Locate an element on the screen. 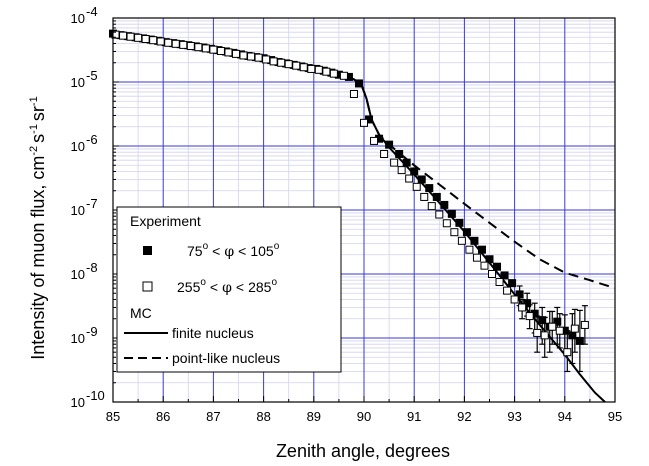  x-axis-title: Zenith angle, degrees is located at coordinates (363, 451).